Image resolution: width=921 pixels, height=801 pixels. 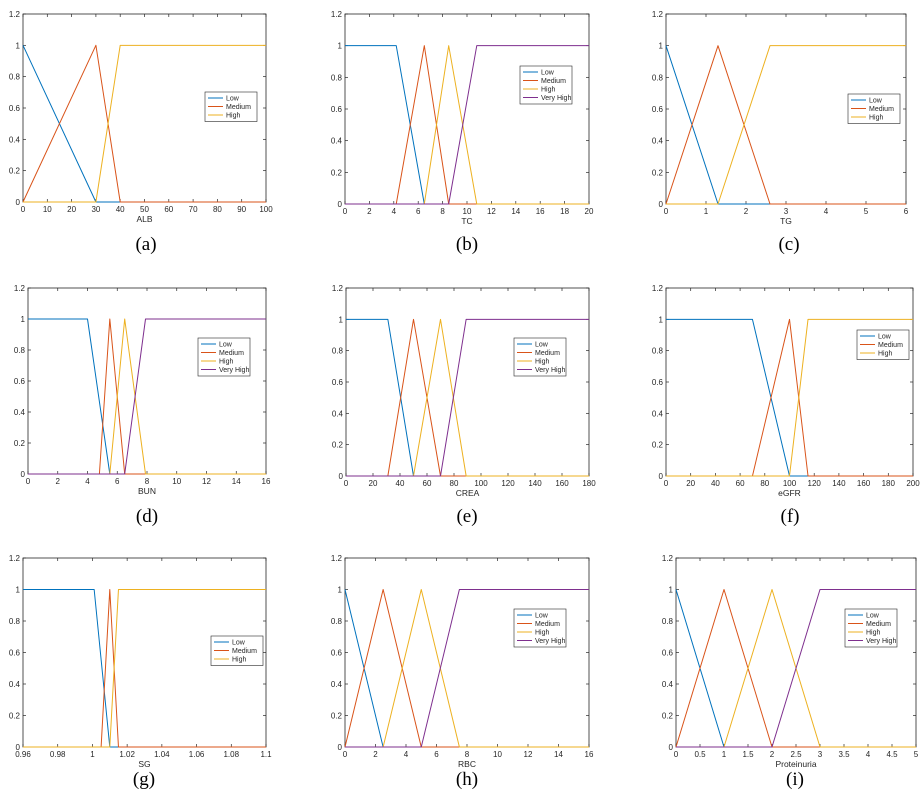 I want to click on x-tick-label: 0.98, so click(x=58, y=754).